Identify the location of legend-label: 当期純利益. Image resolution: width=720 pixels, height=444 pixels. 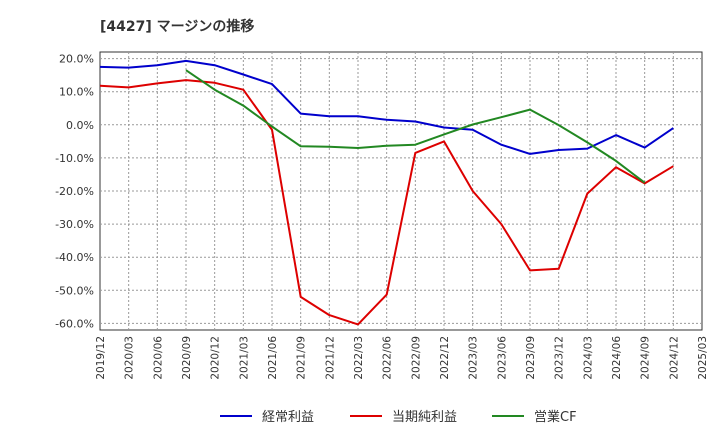
(424, 417).